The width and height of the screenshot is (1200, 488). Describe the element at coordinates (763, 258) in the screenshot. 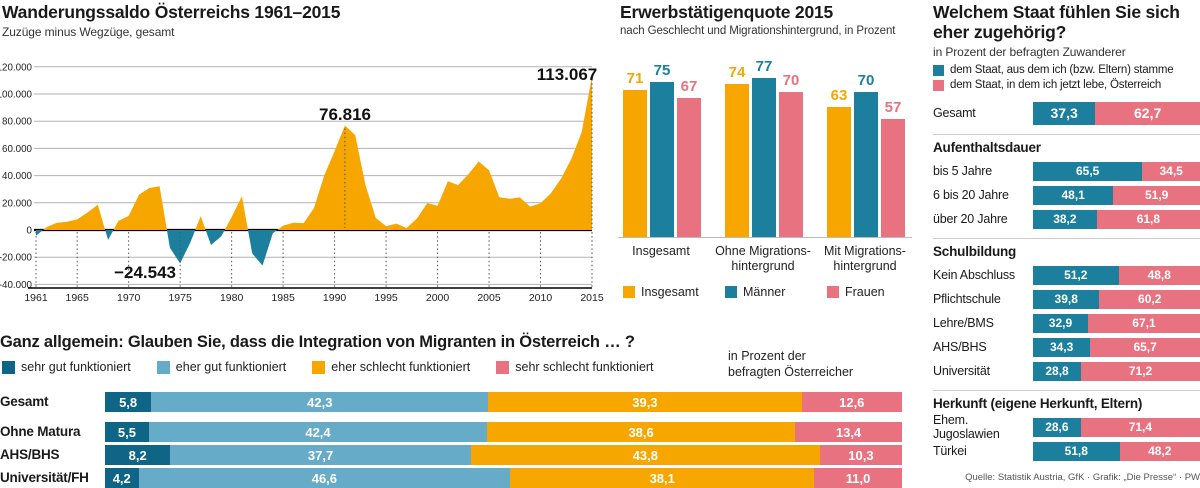

I see `group-label: Ohne Migrations-hintergrund` at that location.